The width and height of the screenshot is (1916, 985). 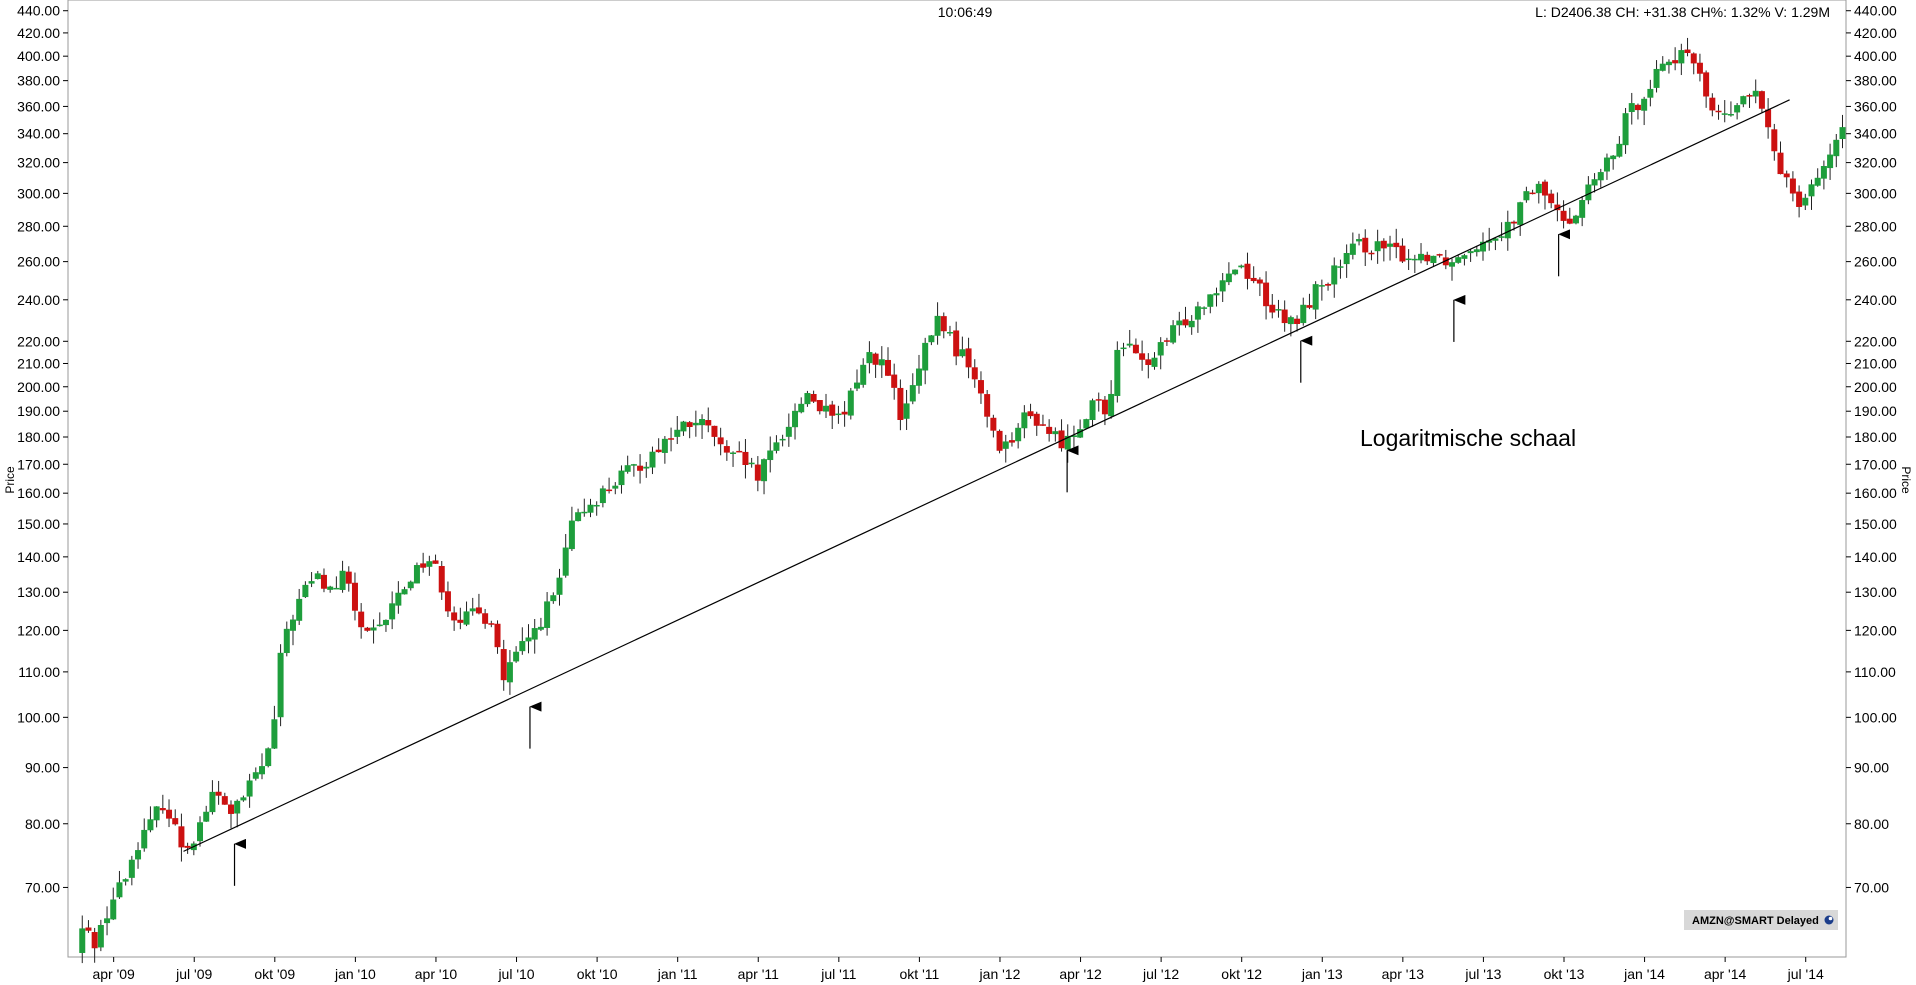 What do you see at coordinates (1468, 438) in the screenshot?
I see `scale-annotation: Logaritmische schaal` at bounding box center [1468, 438].